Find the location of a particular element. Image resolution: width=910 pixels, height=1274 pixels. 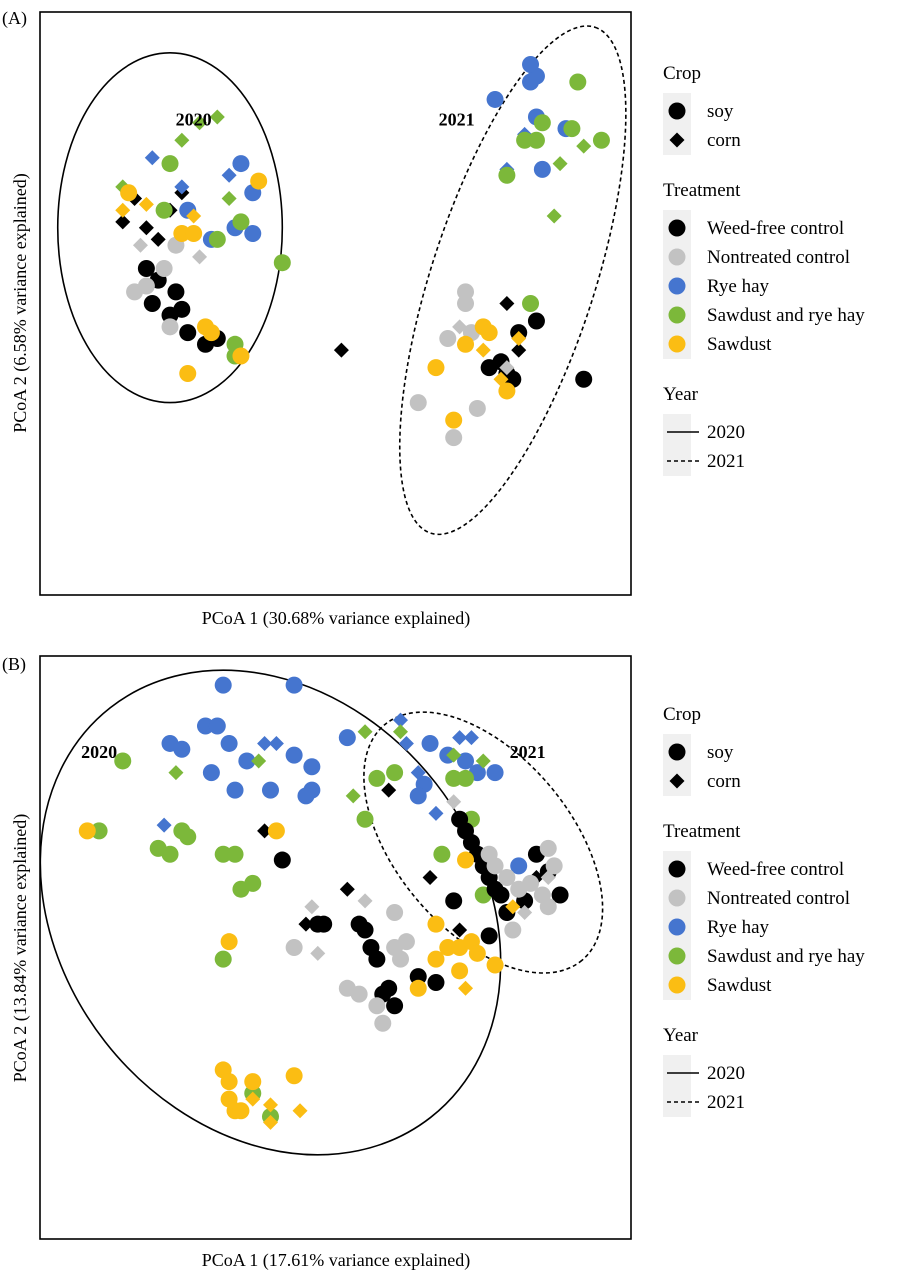

year-ellipse-2021 is located at coordinates (483, 842).